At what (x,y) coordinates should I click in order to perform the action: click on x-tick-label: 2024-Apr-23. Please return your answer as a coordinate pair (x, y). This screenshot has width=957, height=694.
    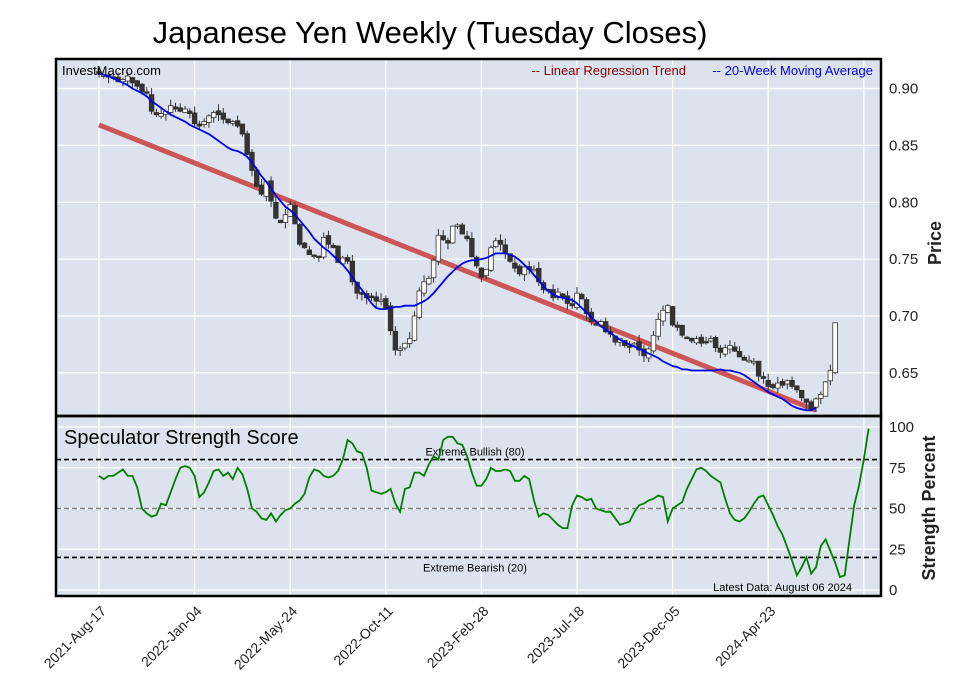
    Looking at the image, I should click on (745, 636).